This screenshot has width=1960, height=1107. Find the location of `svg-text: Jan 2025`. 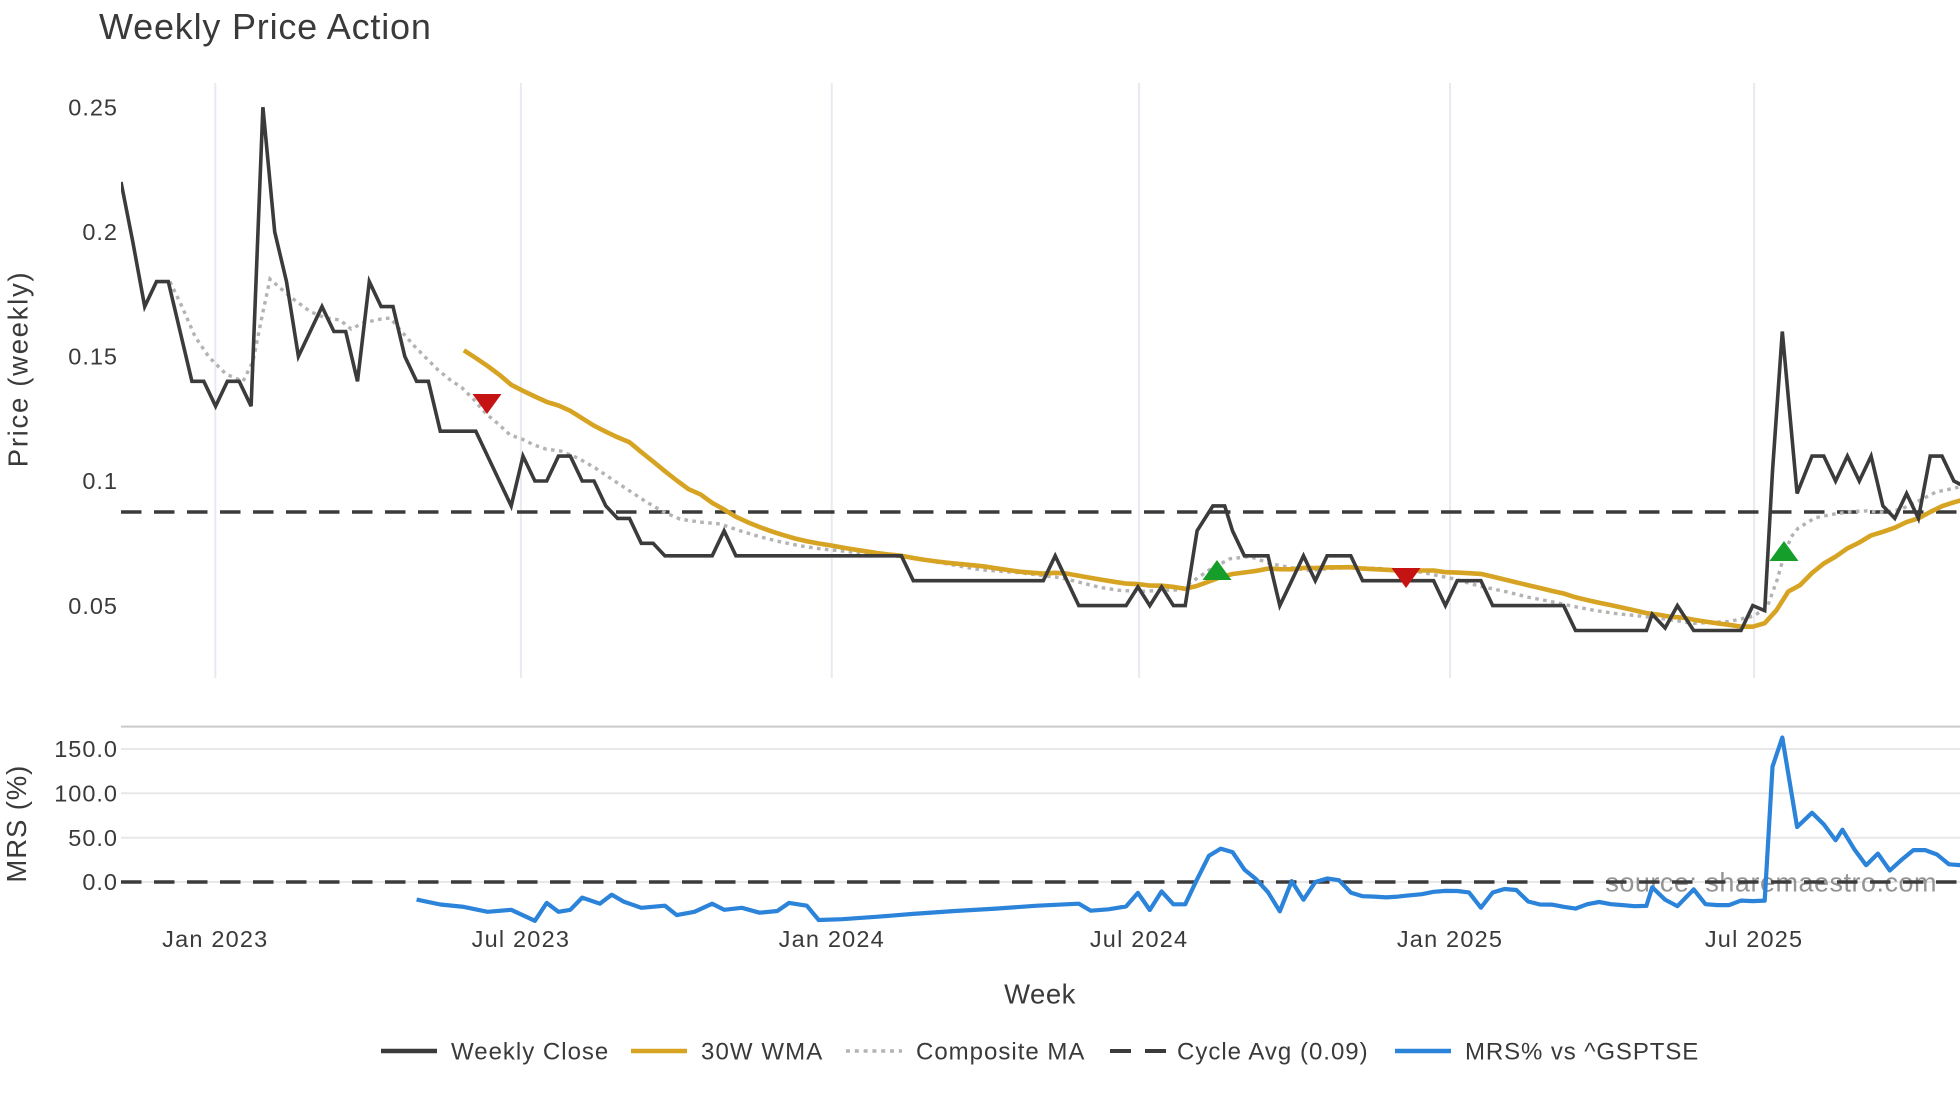

svg-text: Jan 2025 is located at coordinates (1450, 939).